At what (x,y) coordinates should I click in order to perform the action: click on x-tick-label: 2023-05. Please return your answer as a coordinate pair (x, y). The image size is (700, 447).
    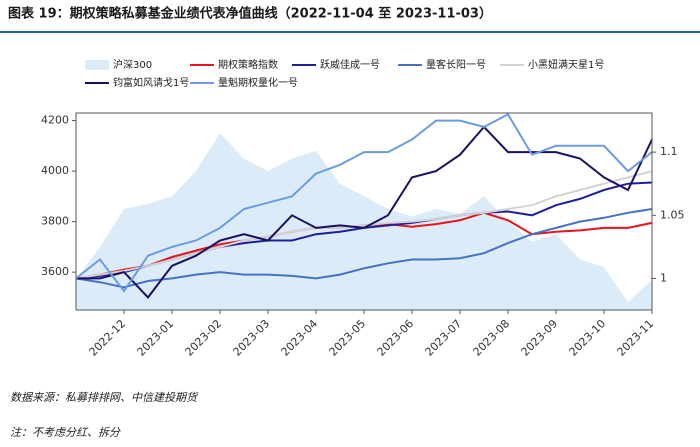
    Looking at the image, I should click on (348, 338).